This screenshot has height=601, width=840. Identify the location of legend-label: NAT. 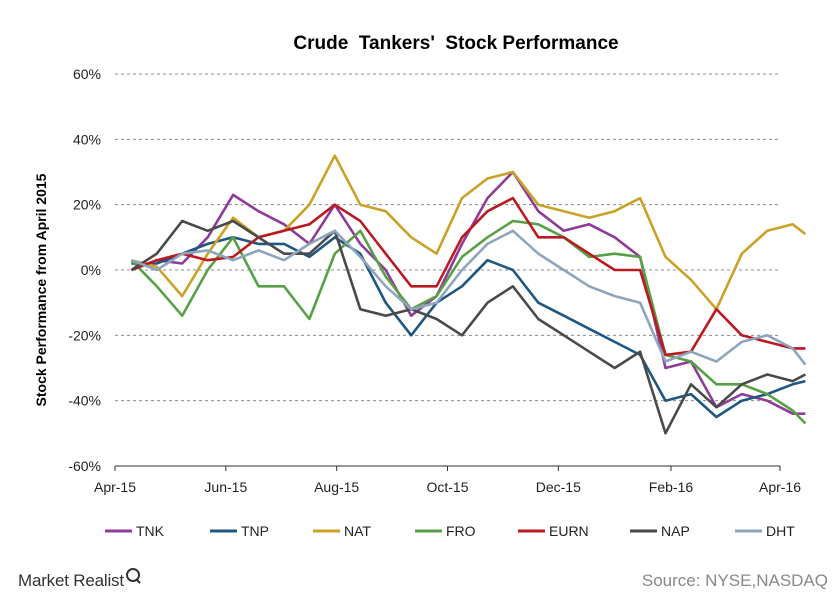
(357, 531).